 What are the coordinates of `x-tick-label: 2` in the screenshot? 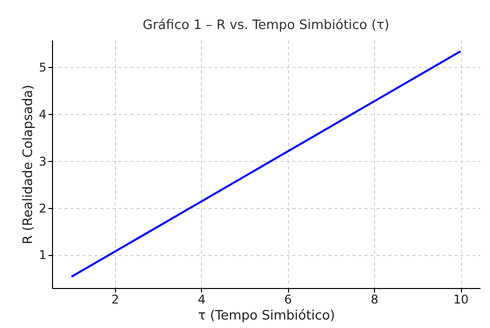 It's located at (115, 299).